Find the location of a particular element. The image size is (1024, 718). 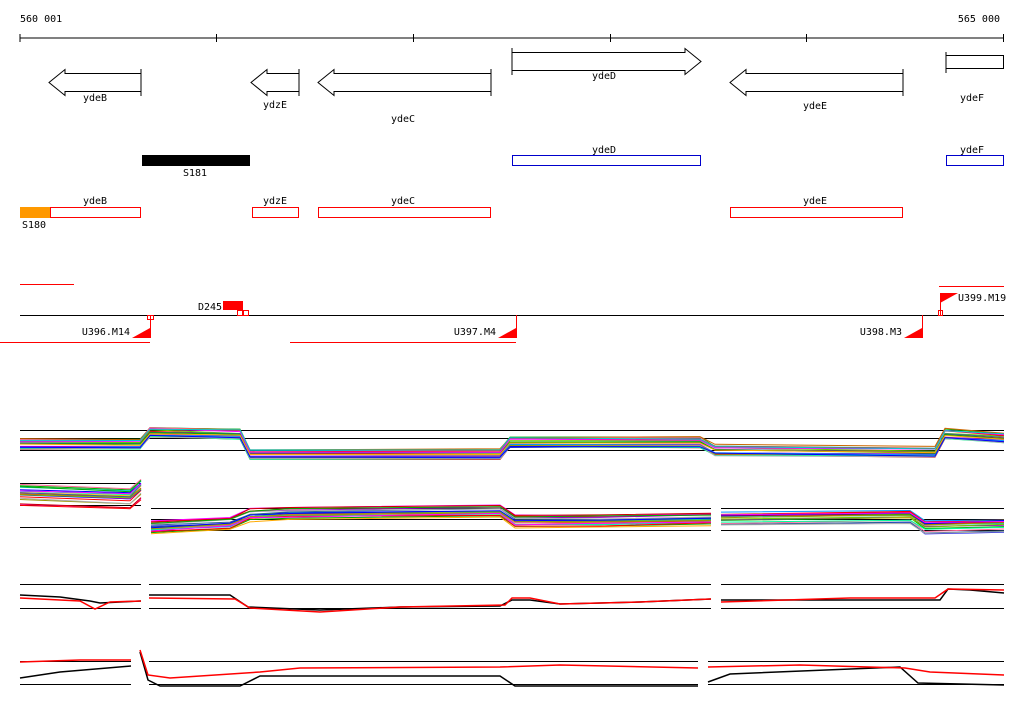

segment-S180 is located at coordinates (35, 212).